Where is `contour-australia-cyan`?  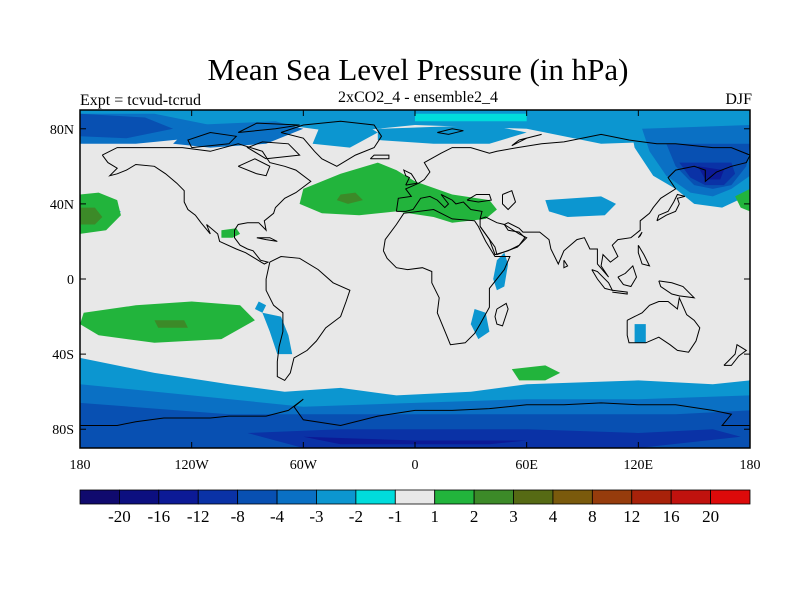
contour-australia-cyan is located at coordinates (640, 333).